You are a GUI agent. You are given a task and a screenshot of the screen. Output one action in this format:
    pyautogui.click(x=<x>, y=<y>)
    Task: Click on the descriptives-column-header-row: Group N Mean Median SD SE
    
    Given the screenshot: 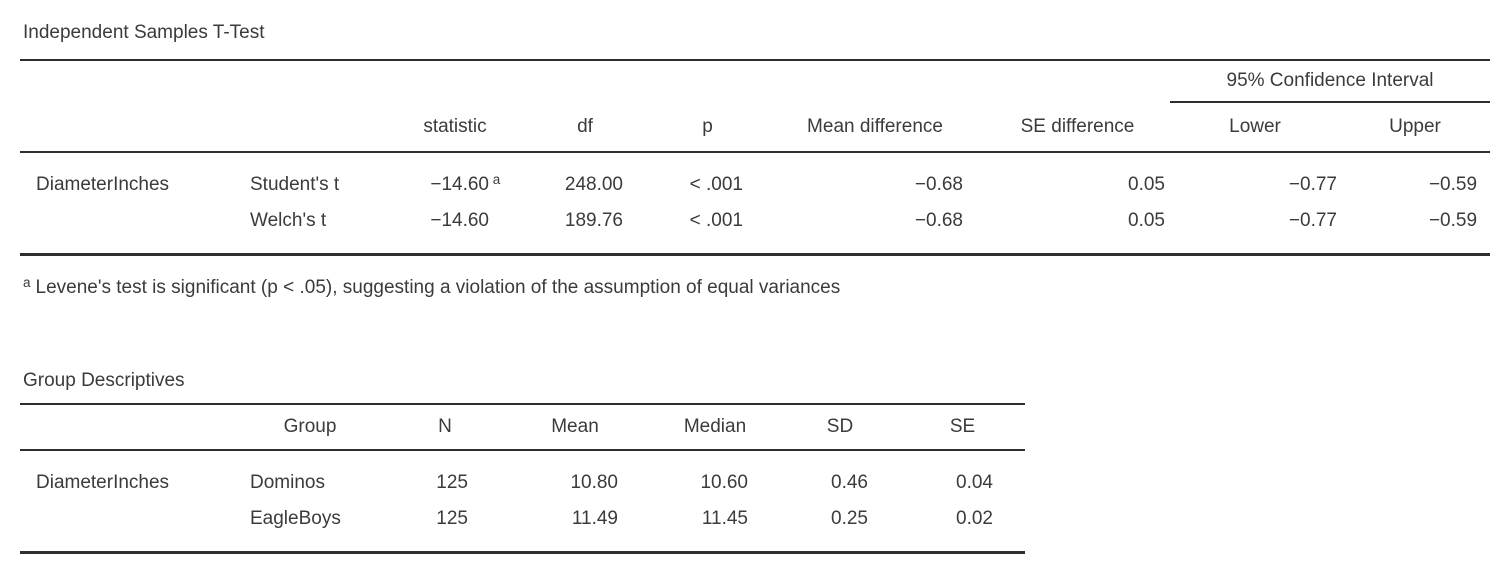 What is the action you would take?
    pyautogui.click(x=522, y=427)
    